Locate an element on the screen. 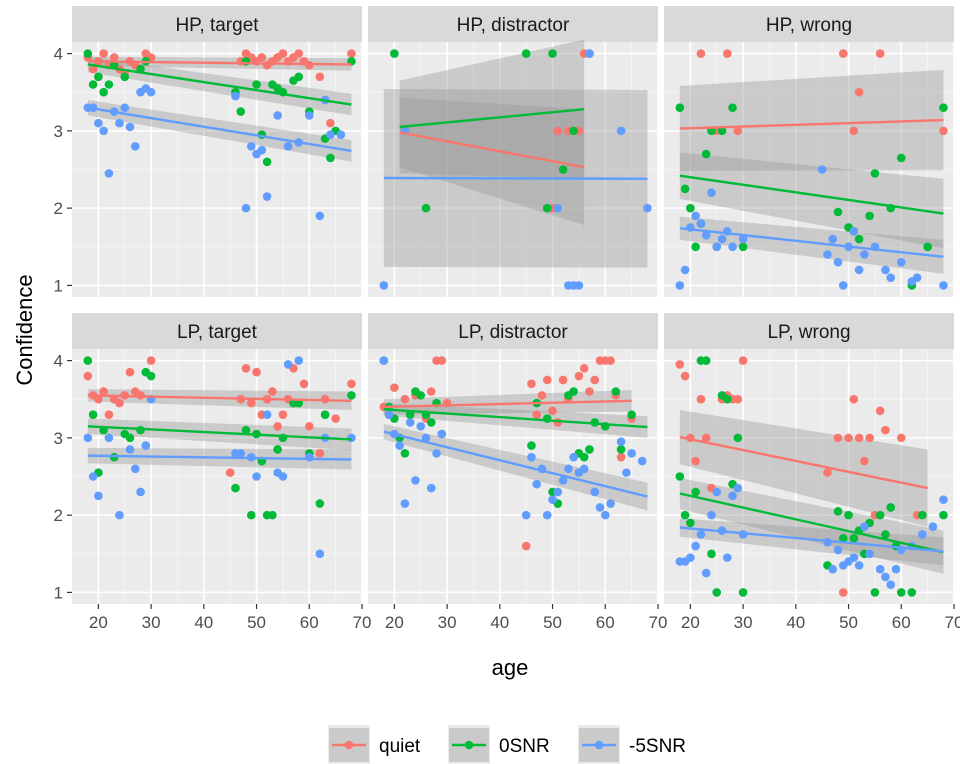 Image resolution: width=960 pixels, height=764 pixels. x-axis-title: age is located at coordinates (510, 667).